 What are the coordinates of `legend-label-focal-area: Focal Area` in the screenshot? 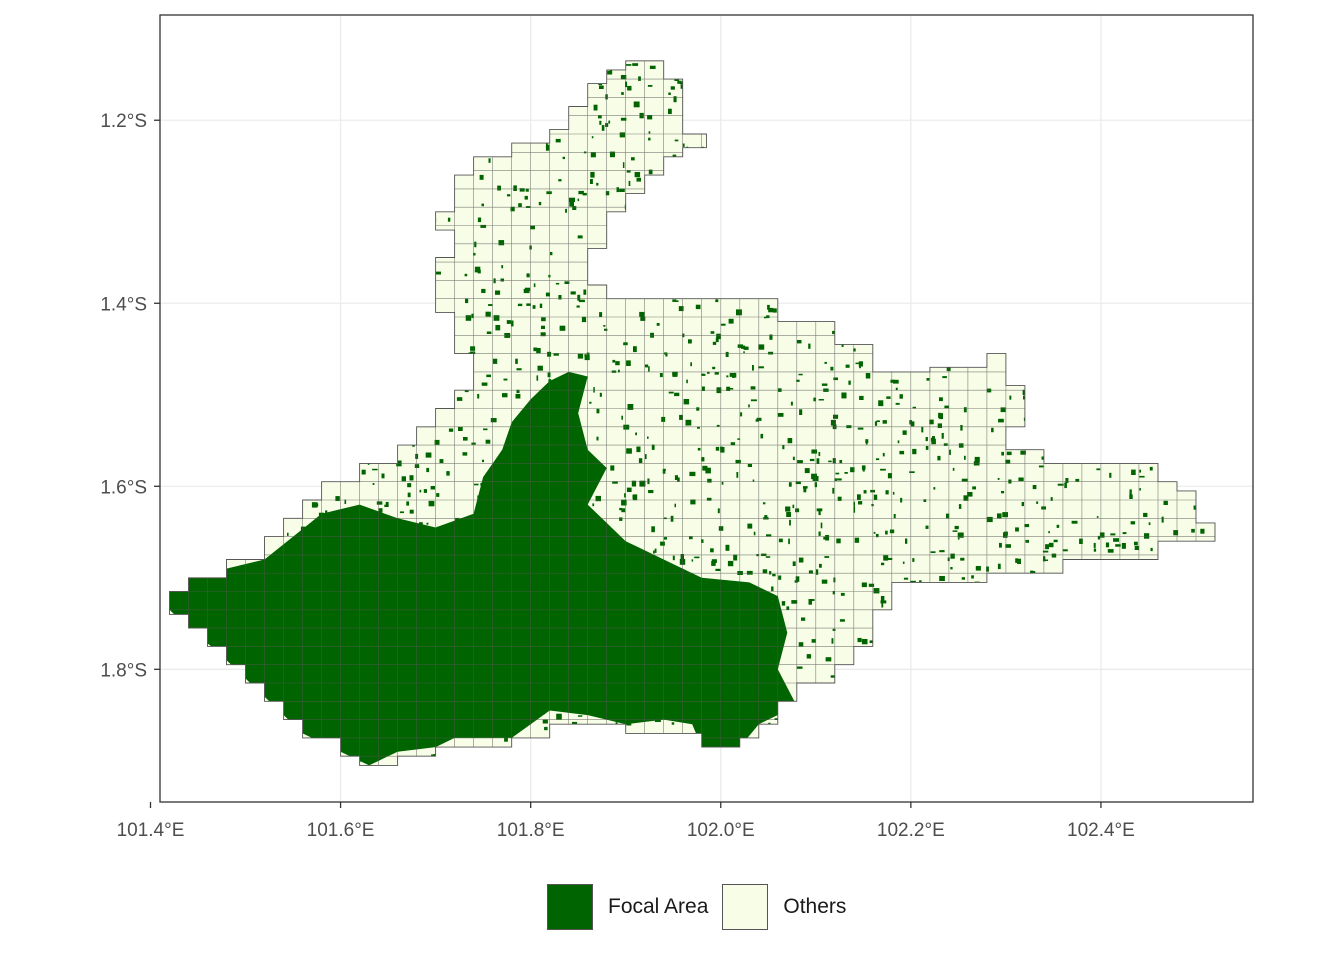 It's located at (658, 906).